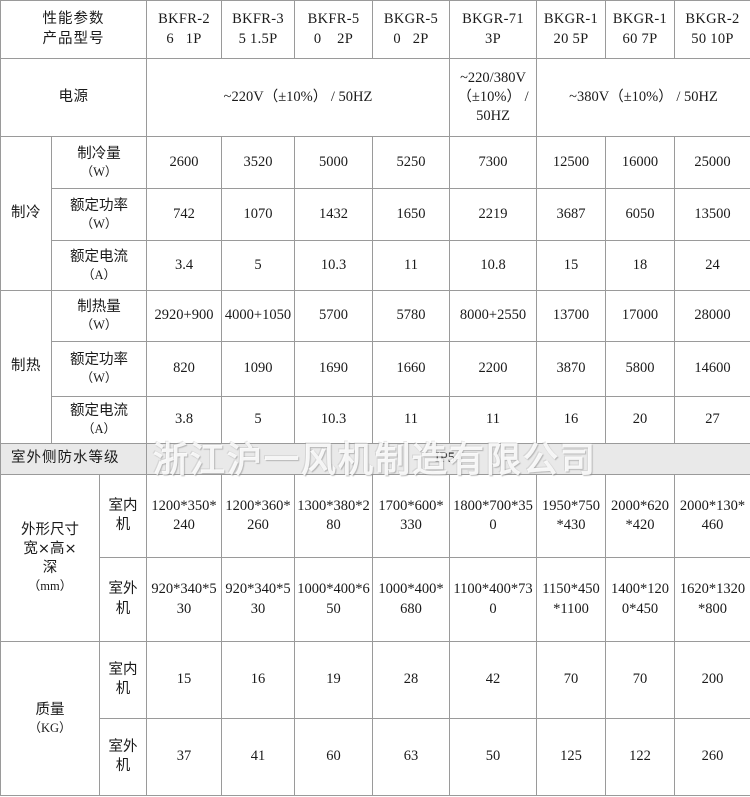 The height and width of the screenshot is (797, 750). I want to click on weight-outdoor-label: 室外机, so click(123, 757).